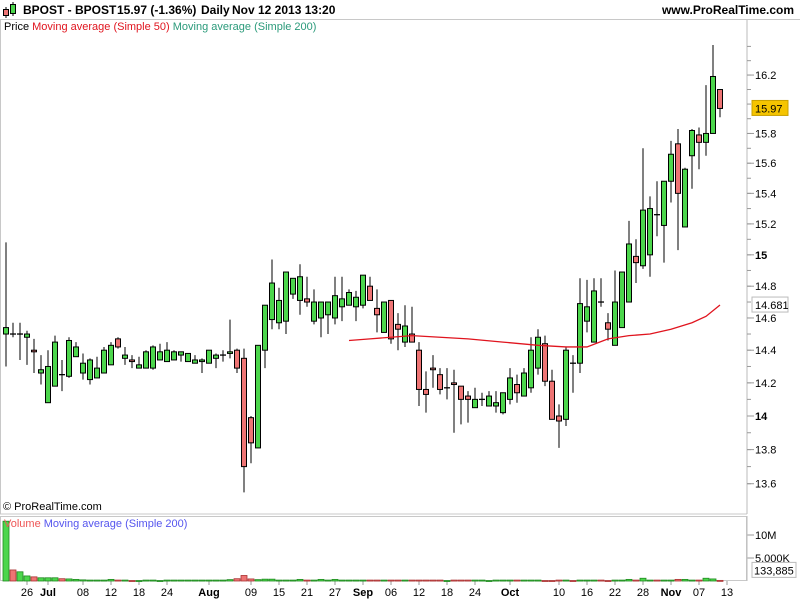 The image size is (800, 600). Describe the element at coordinates (643, 593) in the screenshot. I see `date-tick-label: 28` at that location.